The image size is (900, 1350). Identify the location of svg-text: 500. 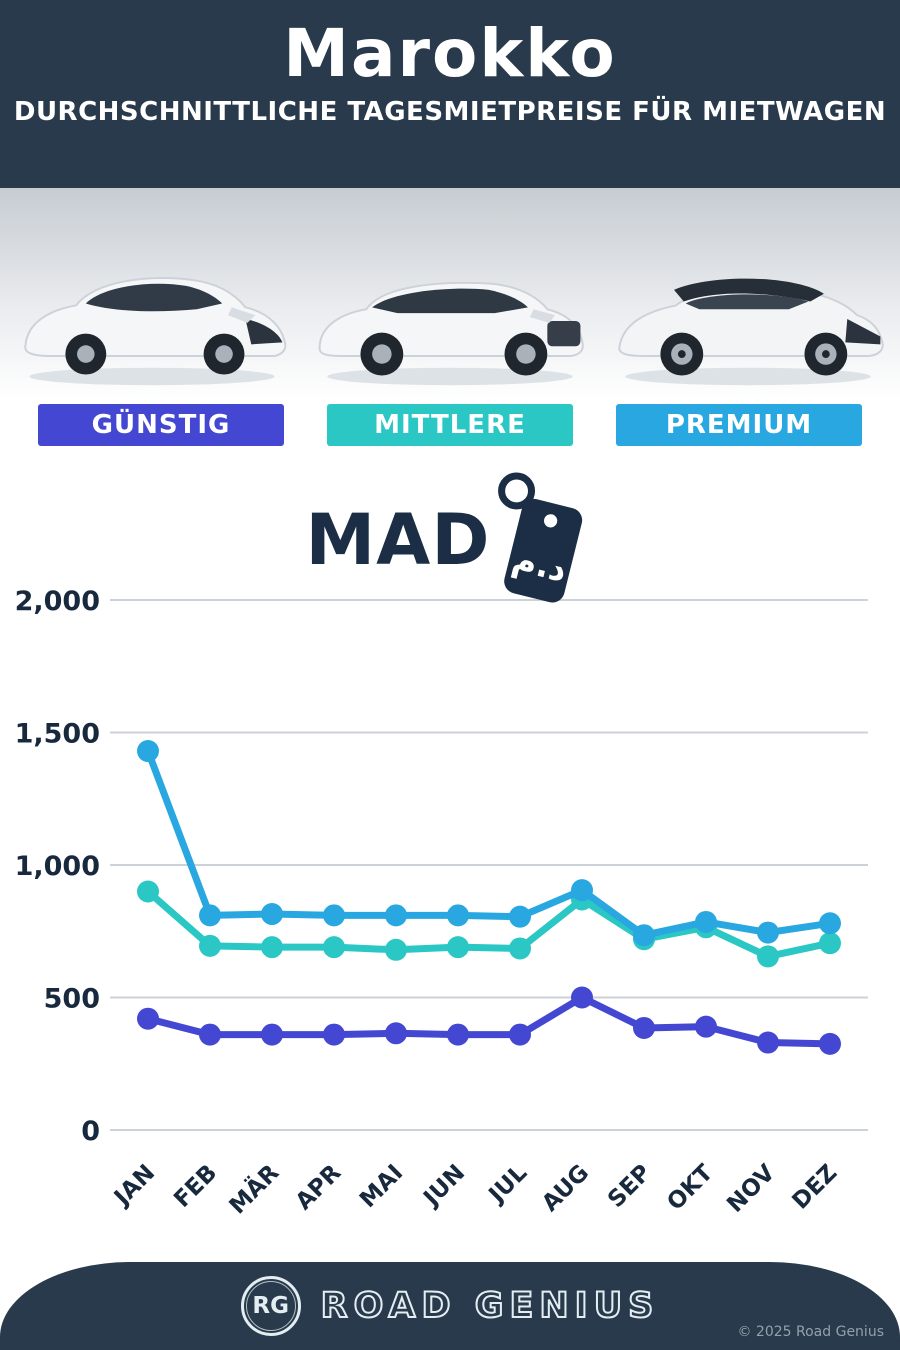
(72, 999).